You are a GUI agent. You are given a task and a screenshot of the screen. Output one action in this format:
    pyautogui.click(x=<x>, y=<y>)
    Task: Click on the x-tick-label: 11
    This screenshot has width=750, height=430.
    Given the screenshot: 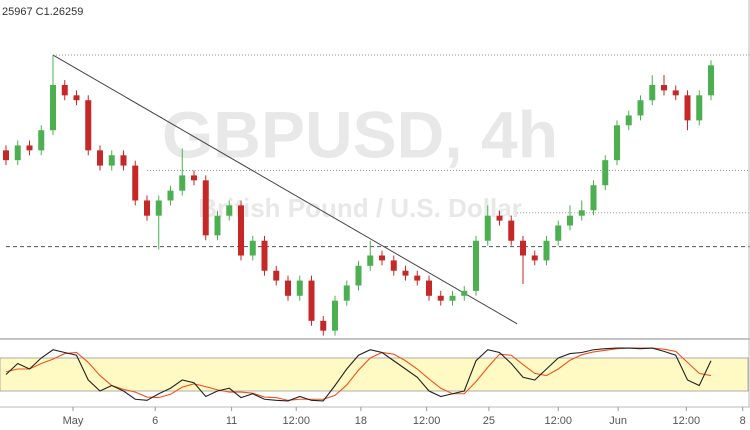 What is the action you would take?
    pyautogui.click(x=231, y=421)
    